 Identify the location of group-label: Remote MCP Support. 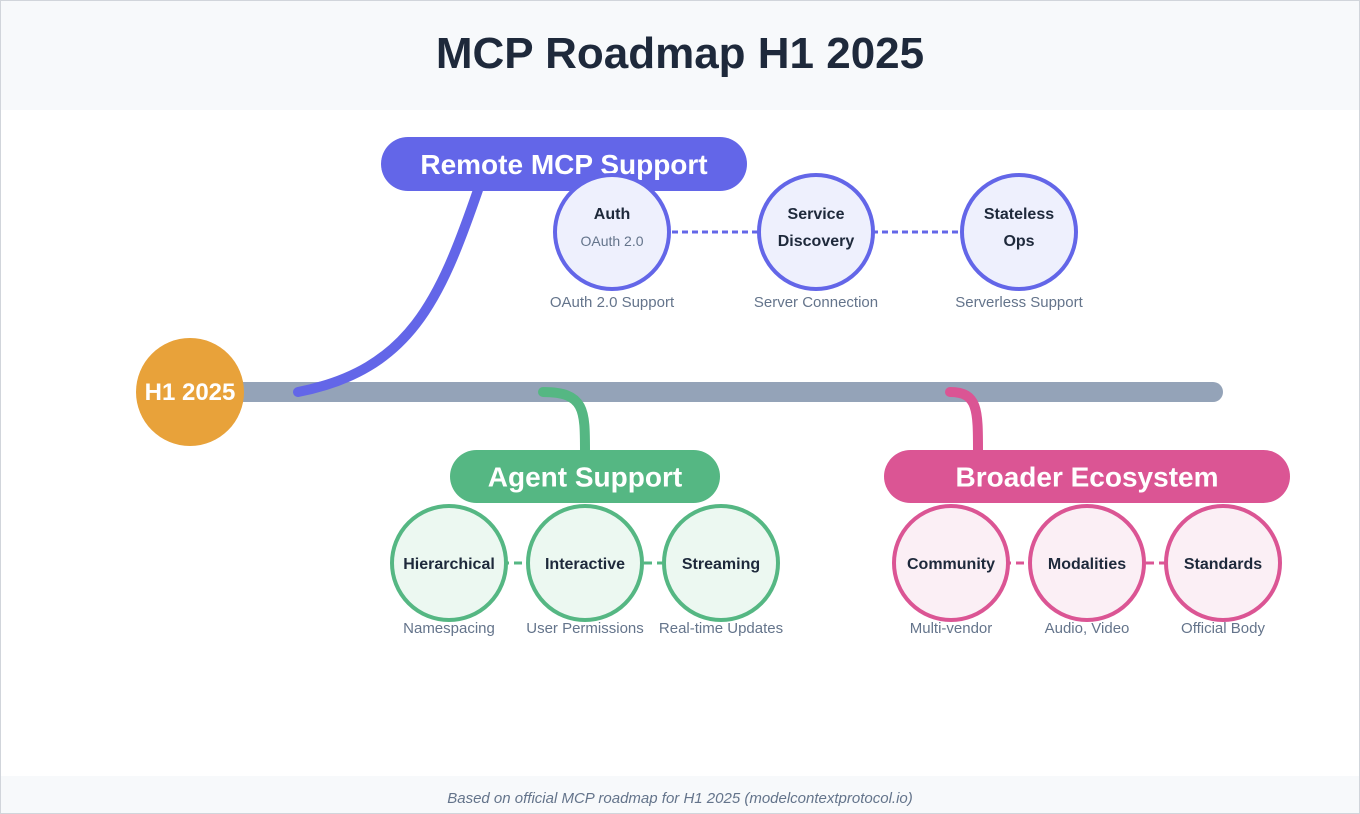
(563, 164).